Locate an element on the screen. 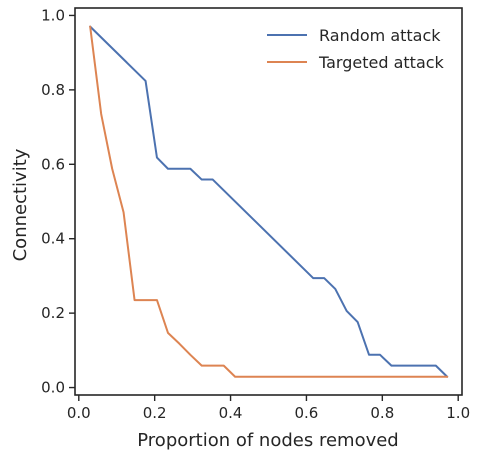  legend-label-0: Random attack is located at coordinates (380, 35).